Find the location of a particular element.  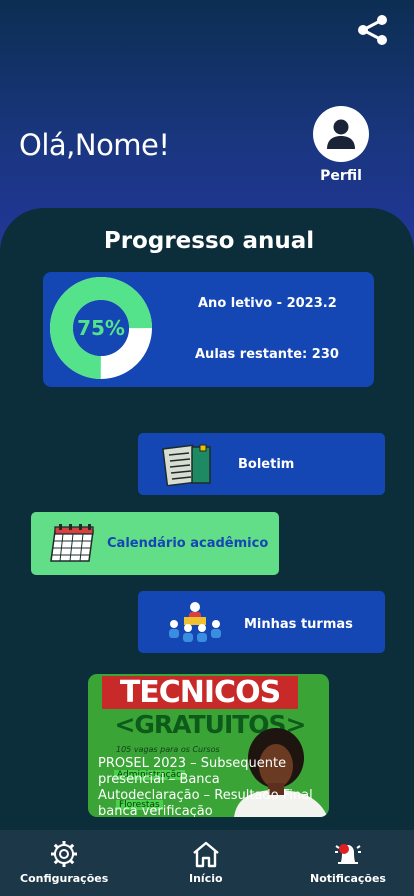

nav-settings: Configurações is located at coordinates (64, 862).